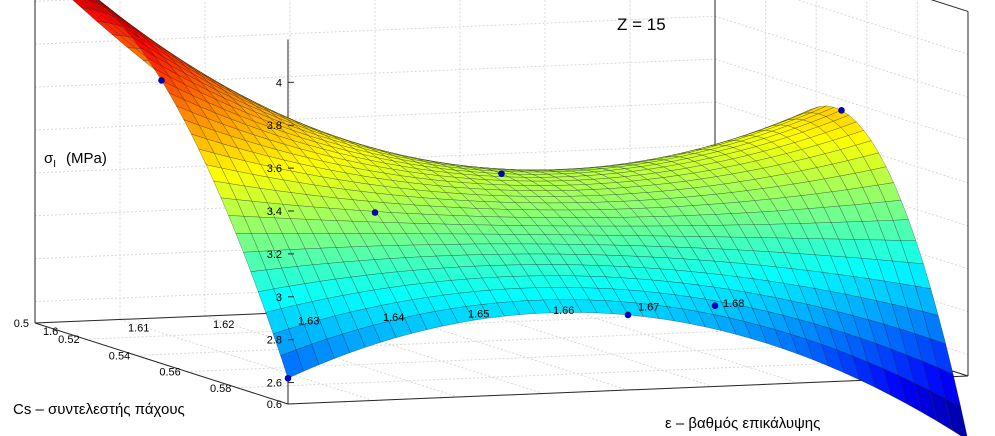  What do you see at coordinates (274, 212) in the screenshot?
I see `z-tick-label-4: 3.4` at bounding box center [274, 212].